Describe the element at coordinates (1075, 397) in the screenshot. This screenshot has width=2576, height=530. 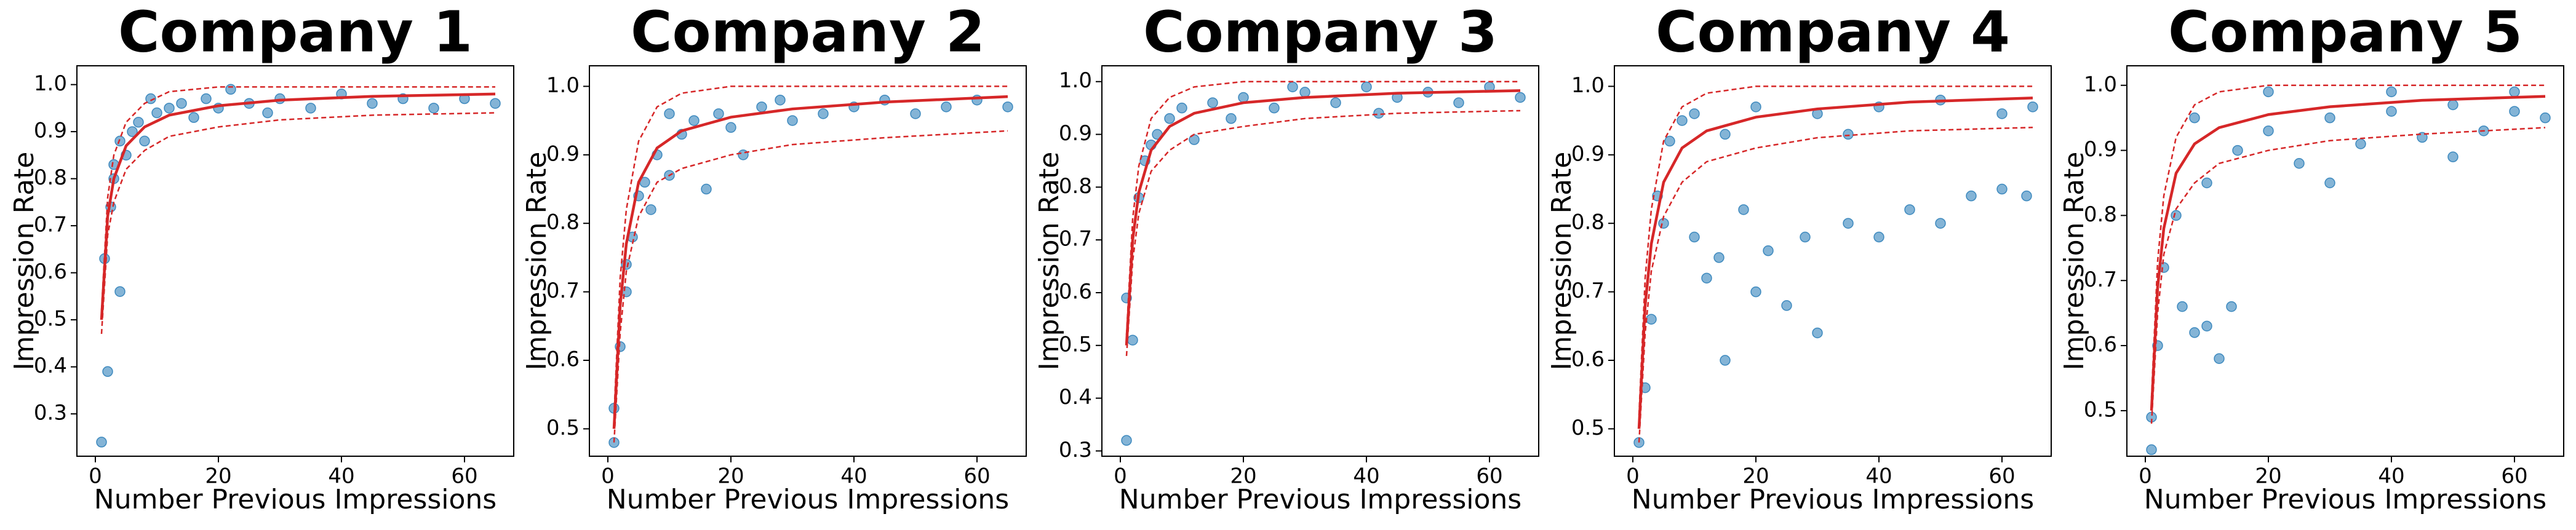
I see `y-tick-label: 0.4` at that location.